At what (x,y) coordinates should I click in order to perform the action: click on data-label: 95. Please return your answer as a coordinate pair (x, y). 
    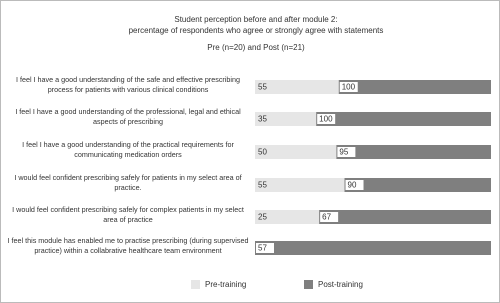
    Looking at the image, I should click on (343, 152).